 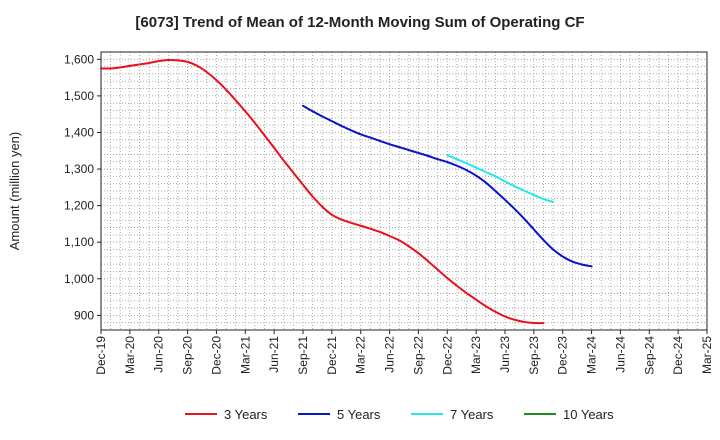 What do you see at coordinates (534, 355) in the screenshot?
I see `x-tick-label: Sep-23` at bounding box center [534, 355].